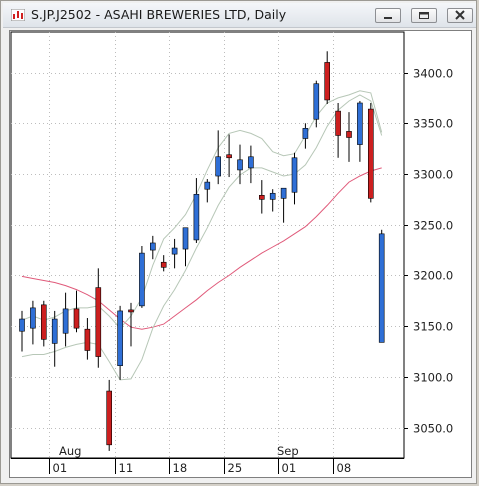  What do you see at coordinates (344, 468) in the screenshot?
I see `x-tick-label: 08` at bounding box center [344, 468].